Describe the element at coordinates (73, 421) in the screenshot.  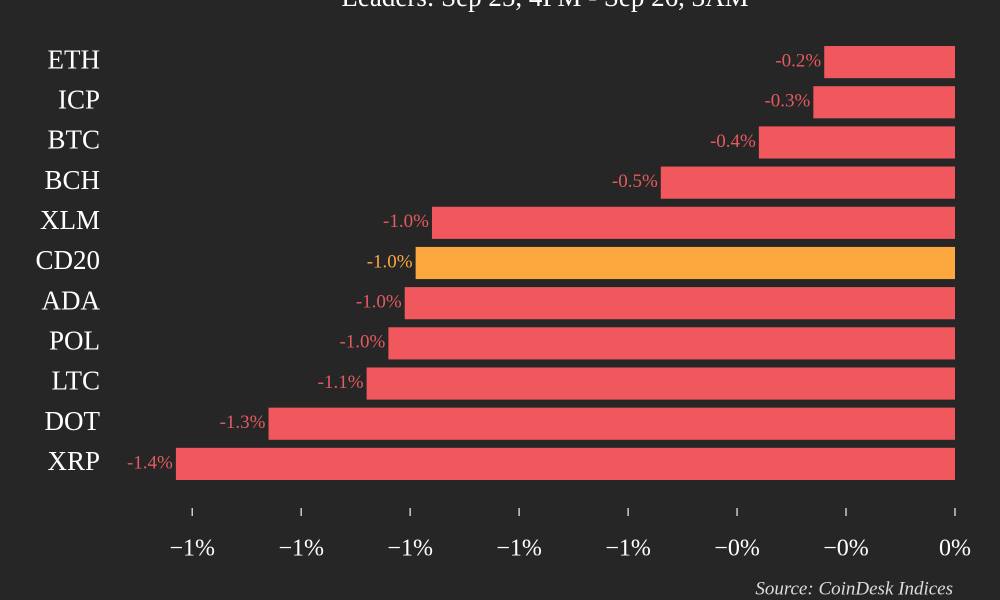
I see `y-tick-label: DOT` at that location.